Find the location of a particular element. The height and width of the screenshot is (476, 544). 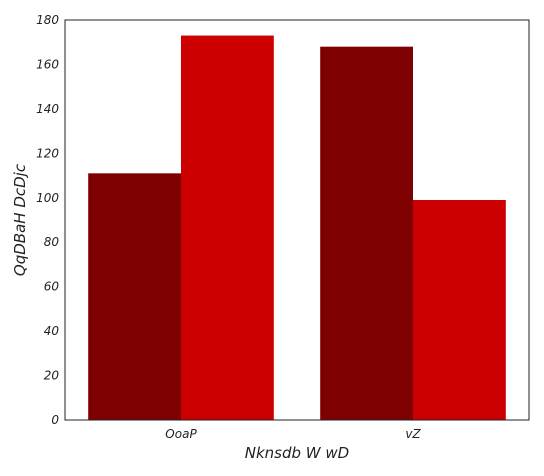

x-axis-ticks: OoaP vZ is located at coordinates (293, 434).